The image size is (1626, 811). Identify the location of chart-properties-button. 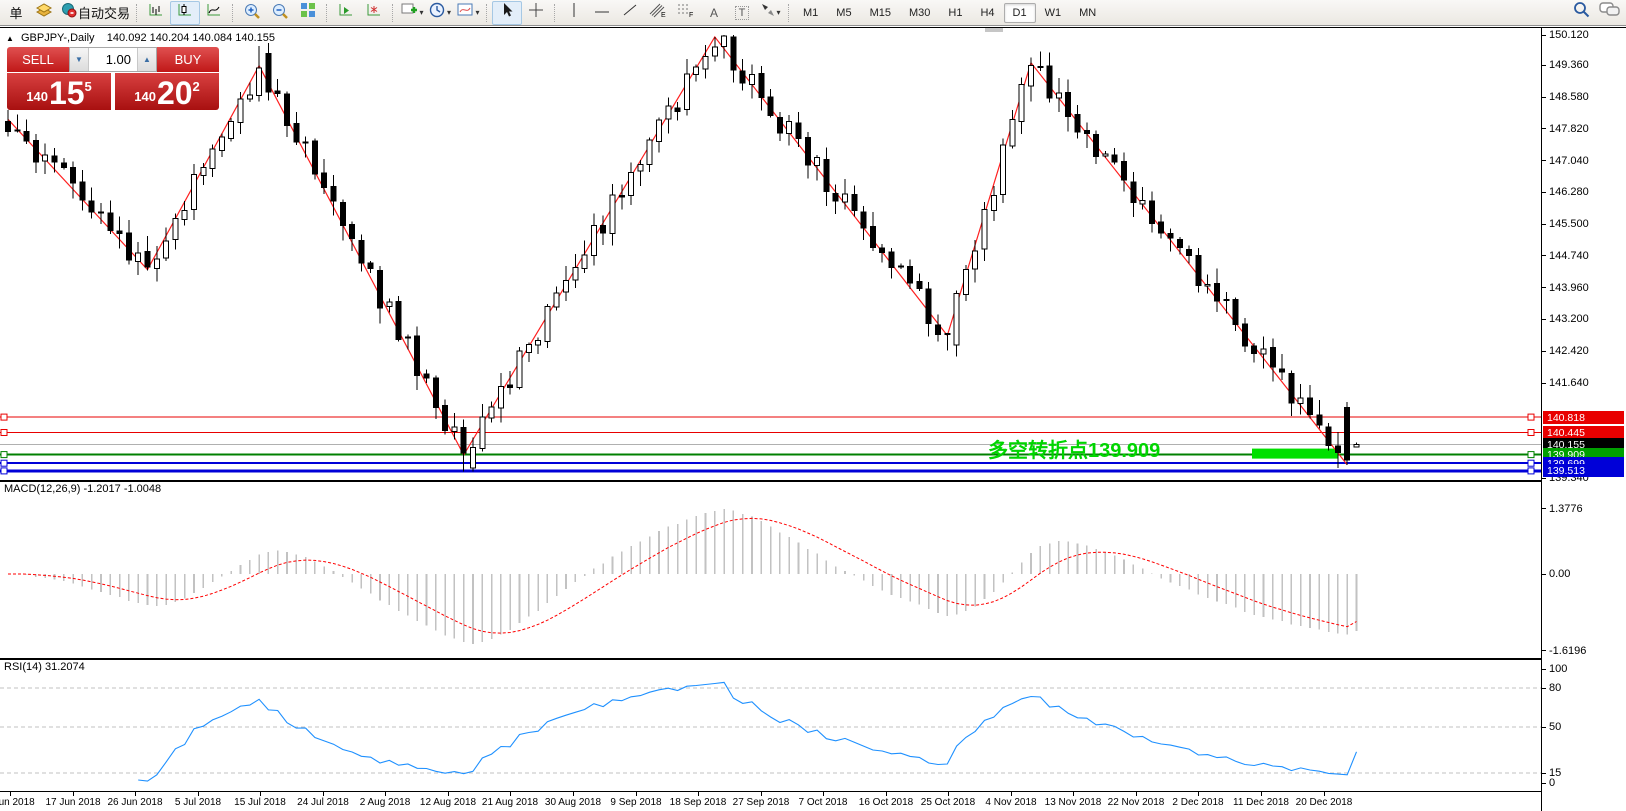
(374, 13).